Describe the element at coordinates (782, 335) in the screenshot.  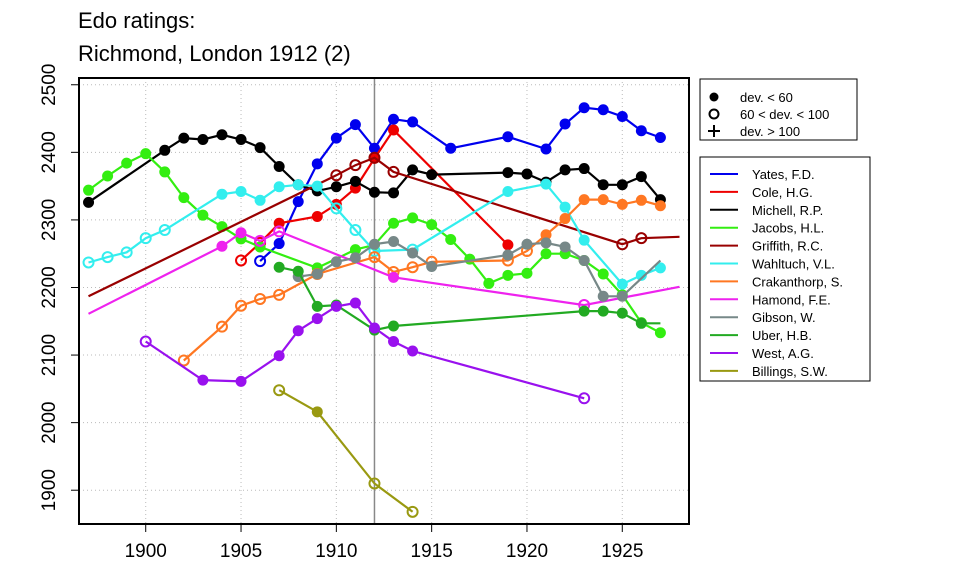
I see `series-legend-label-9: Uber, H.B.` at that location.